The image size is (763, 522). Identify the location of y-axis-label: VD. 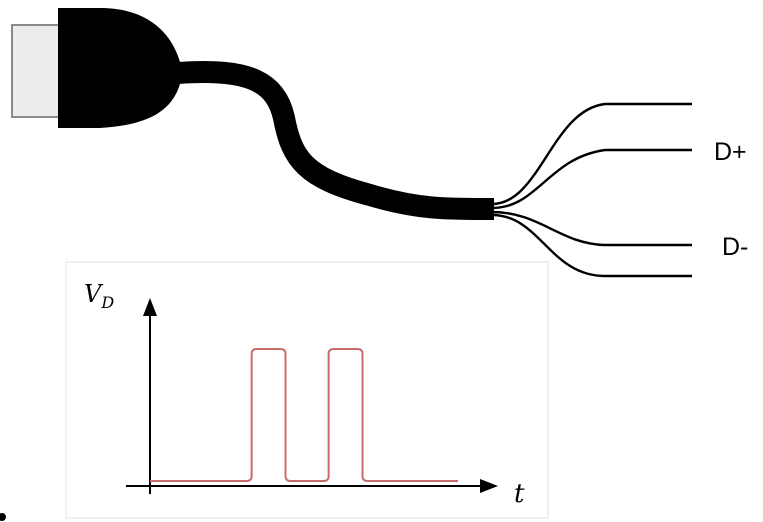
(99, 296).